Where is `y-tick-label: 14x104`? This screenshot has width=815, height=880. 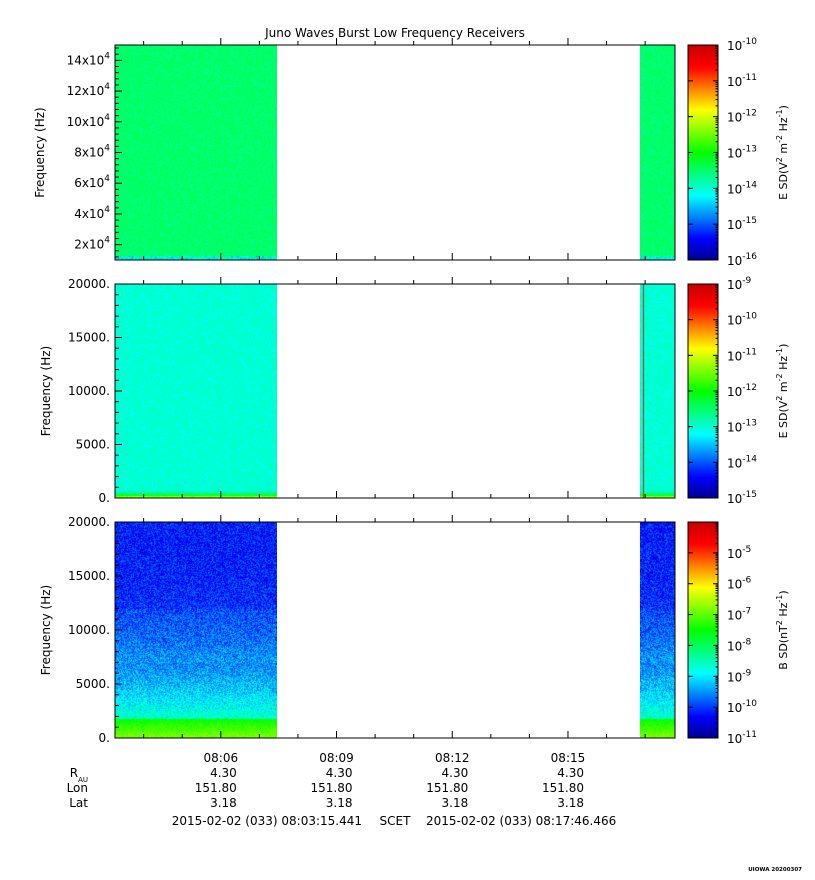 y-tick-label: 14x104 is located at coordinates (89, 59).